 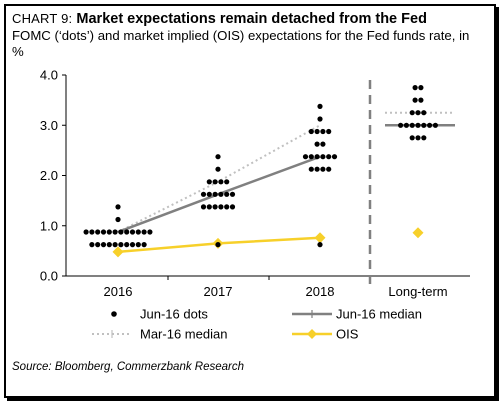 I want to click on y-tick-label: 1.0, so click(x=49, y=225).